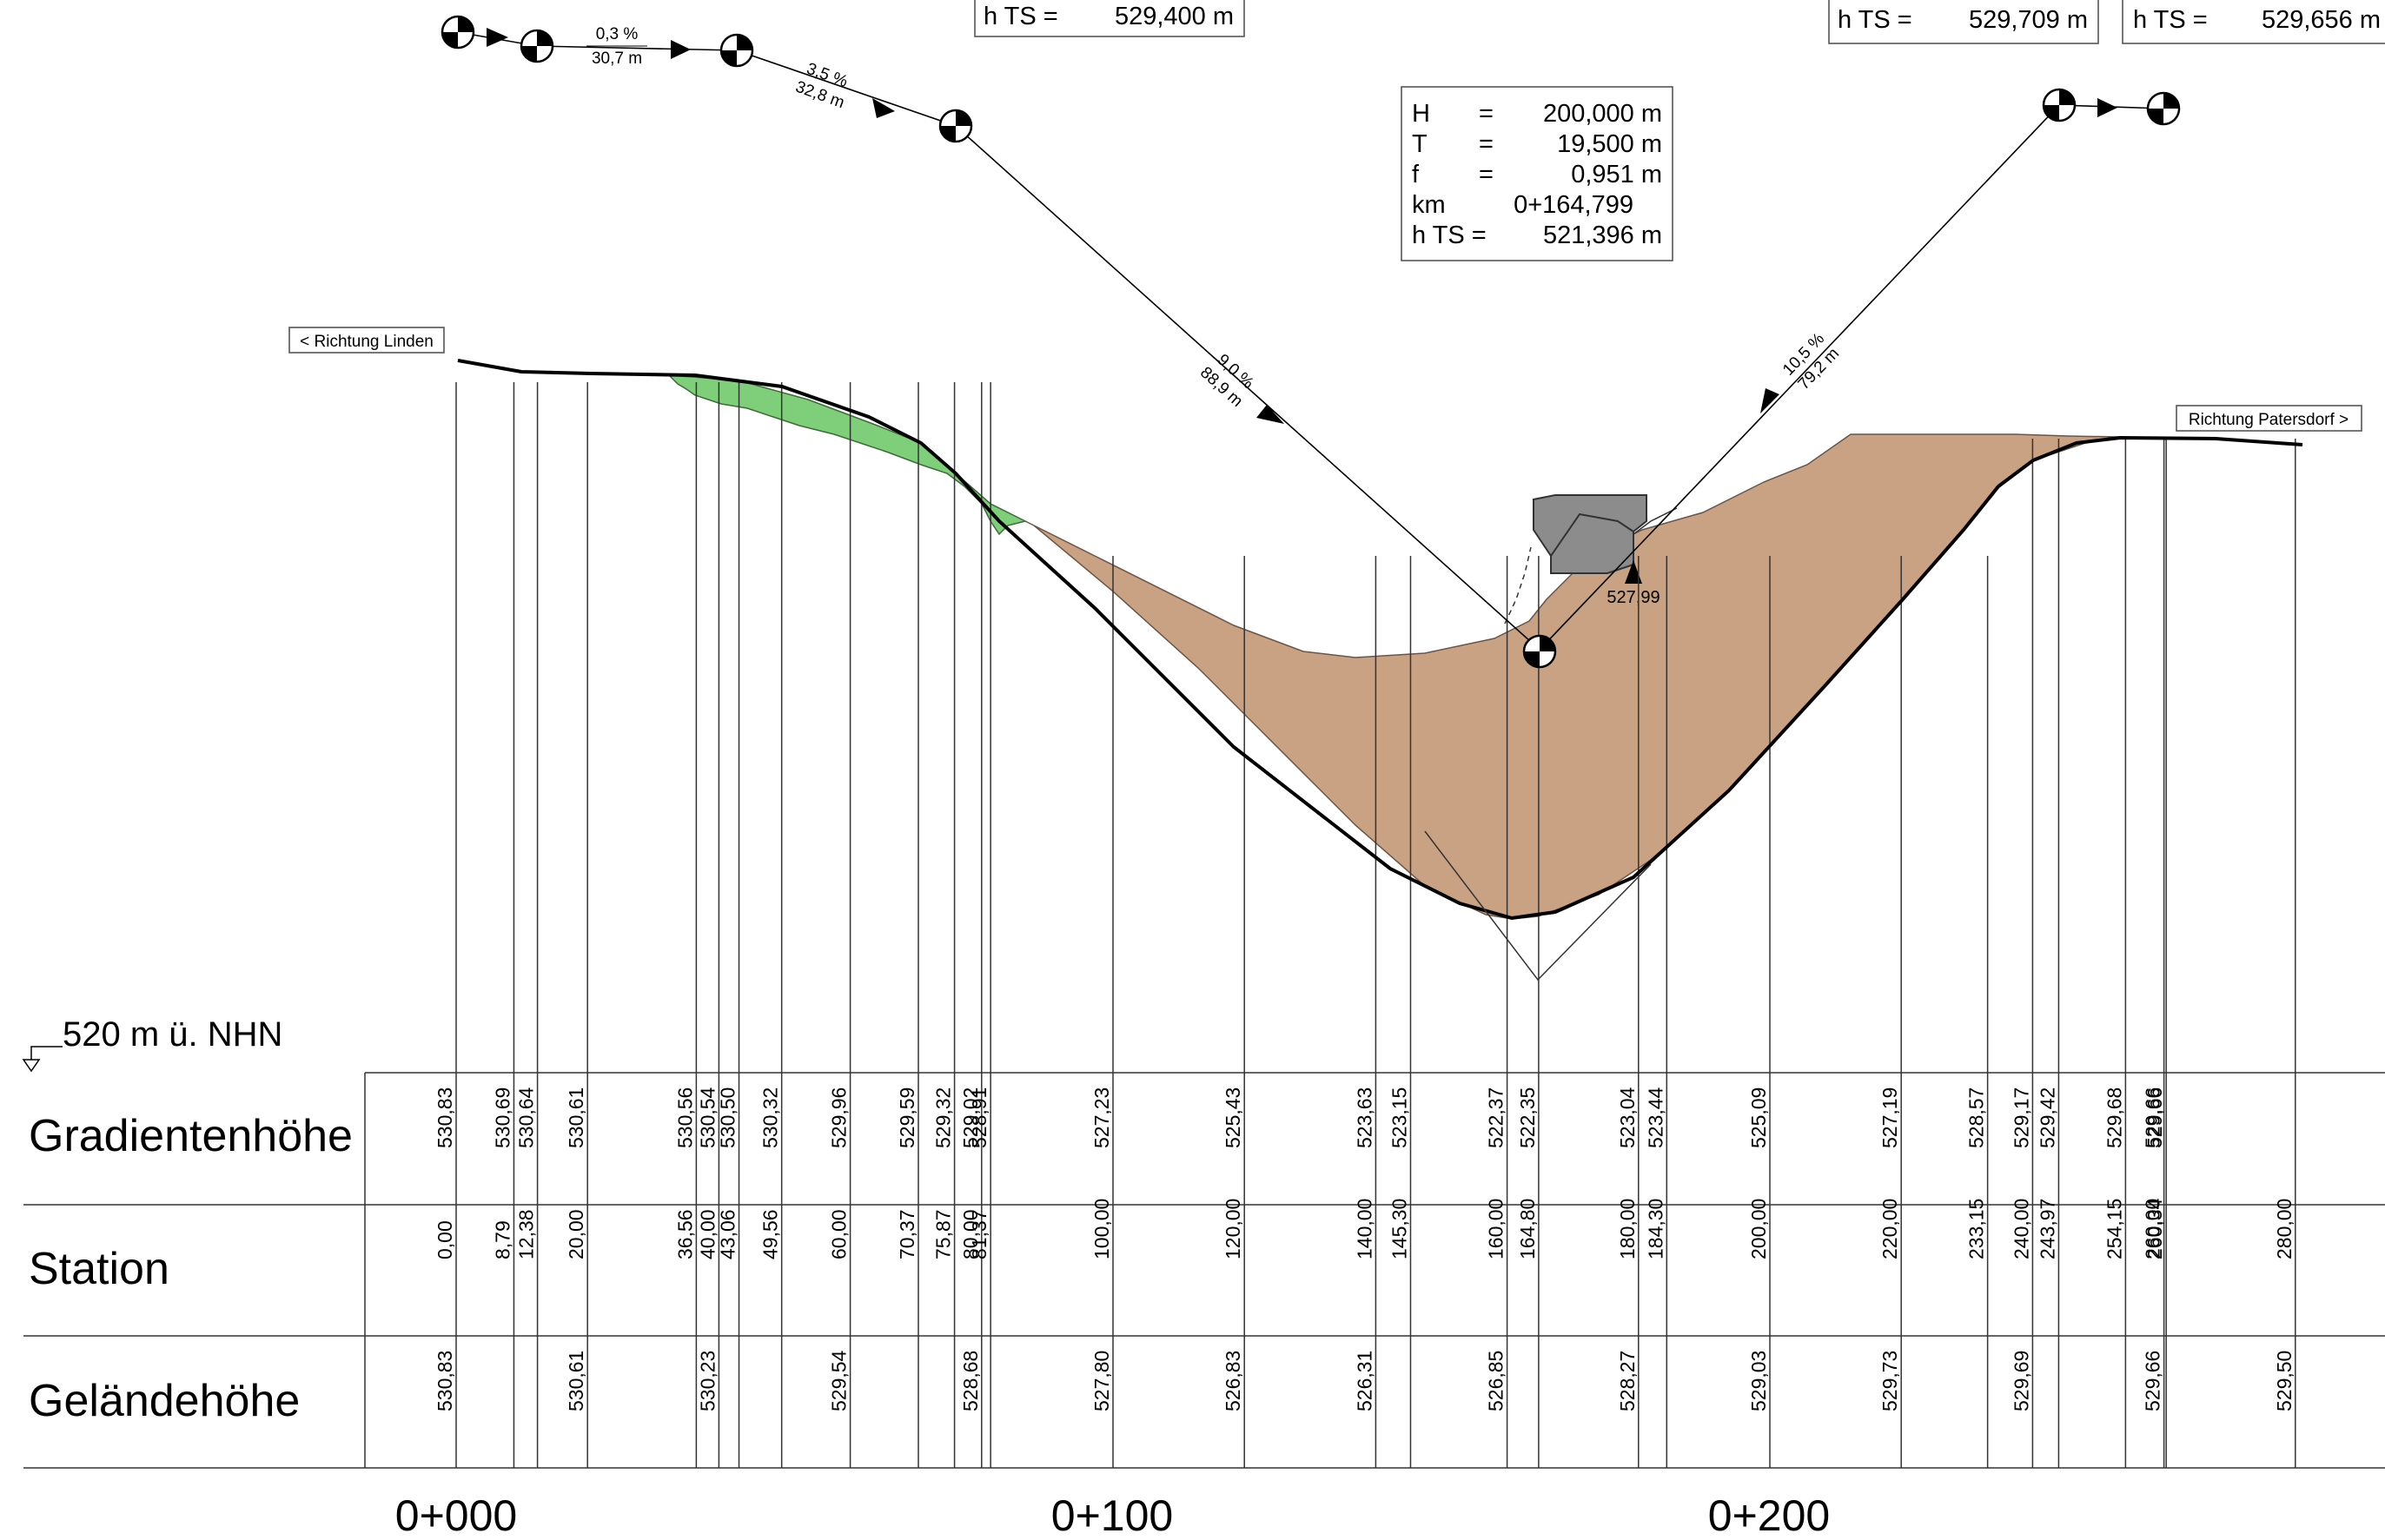 Image resolution: width=2385 pixels, height=1540 pixels. I want to click on gradient-height-value: 530,50, so click(728, 1117).